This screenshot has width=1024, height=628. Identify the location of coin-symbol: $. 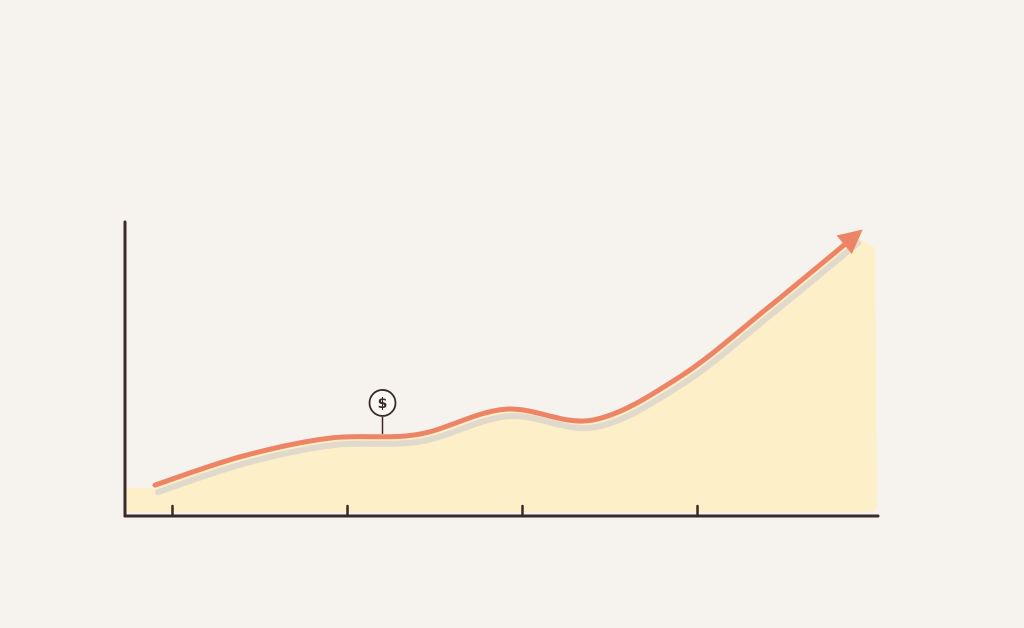
(383, 404).